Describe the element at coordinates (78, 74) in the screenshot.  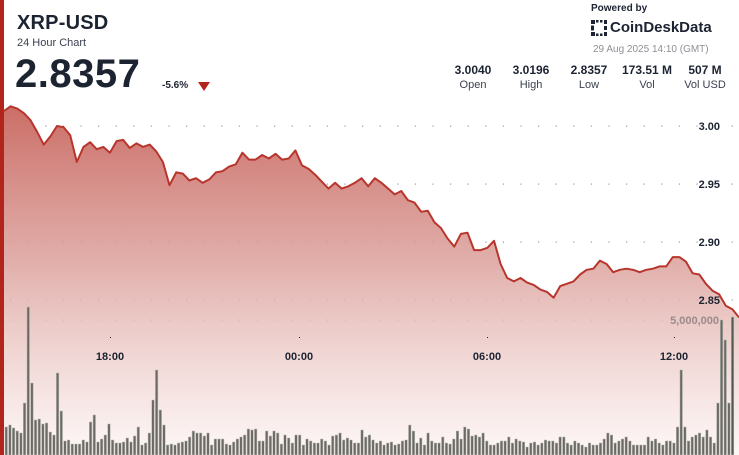
I see `current-price: 2.8357` at that location.